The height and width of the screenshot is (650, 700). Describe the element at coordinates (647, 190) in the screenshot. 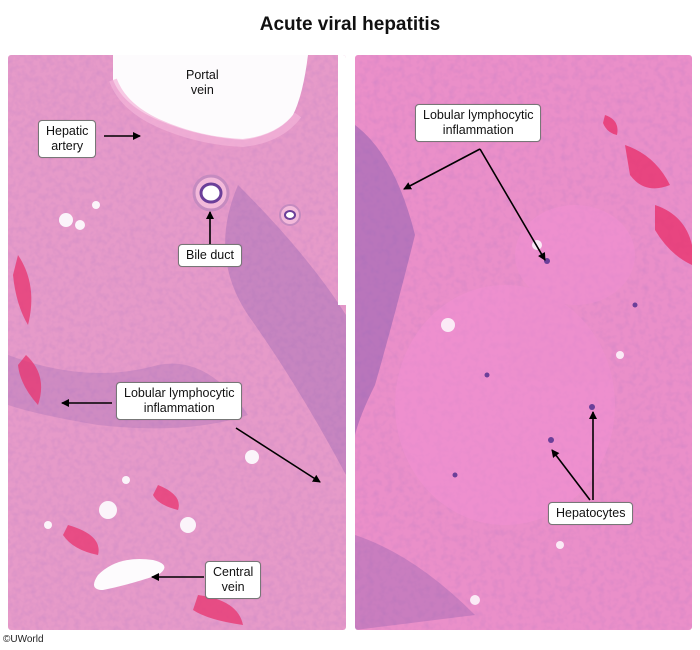

I see `hemorrhage-areas` at that location.